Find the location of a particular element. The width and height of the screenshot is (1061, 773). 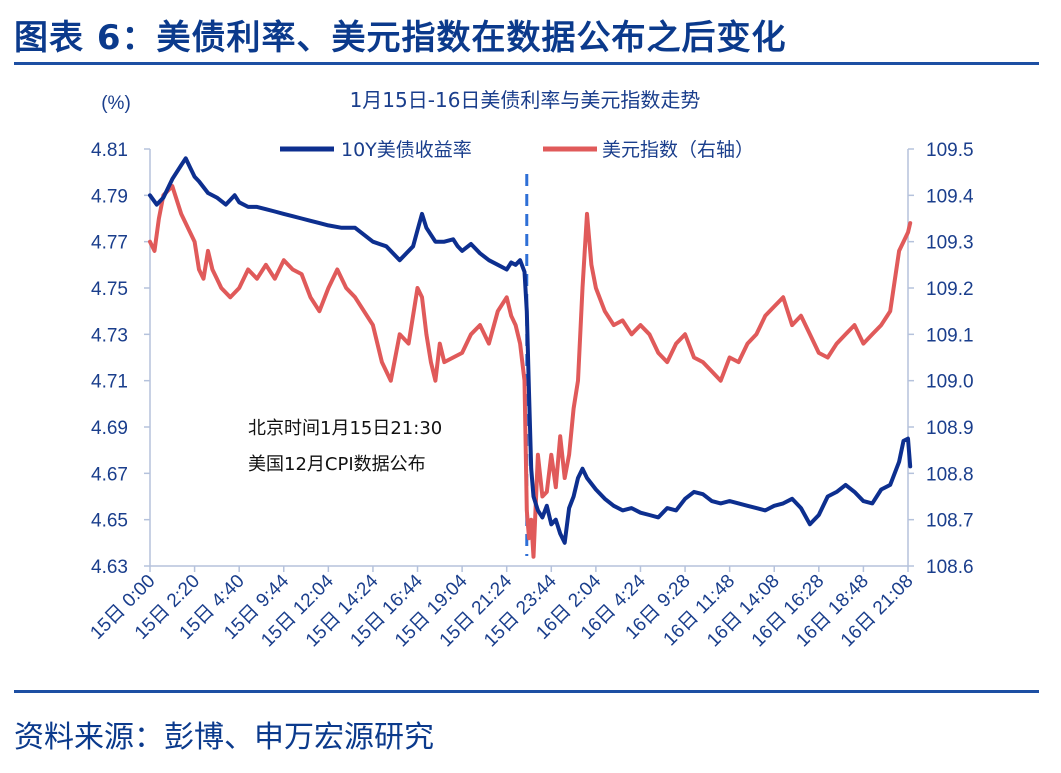

left-tick-label: 4.79 is located at coordinates (109, 196).